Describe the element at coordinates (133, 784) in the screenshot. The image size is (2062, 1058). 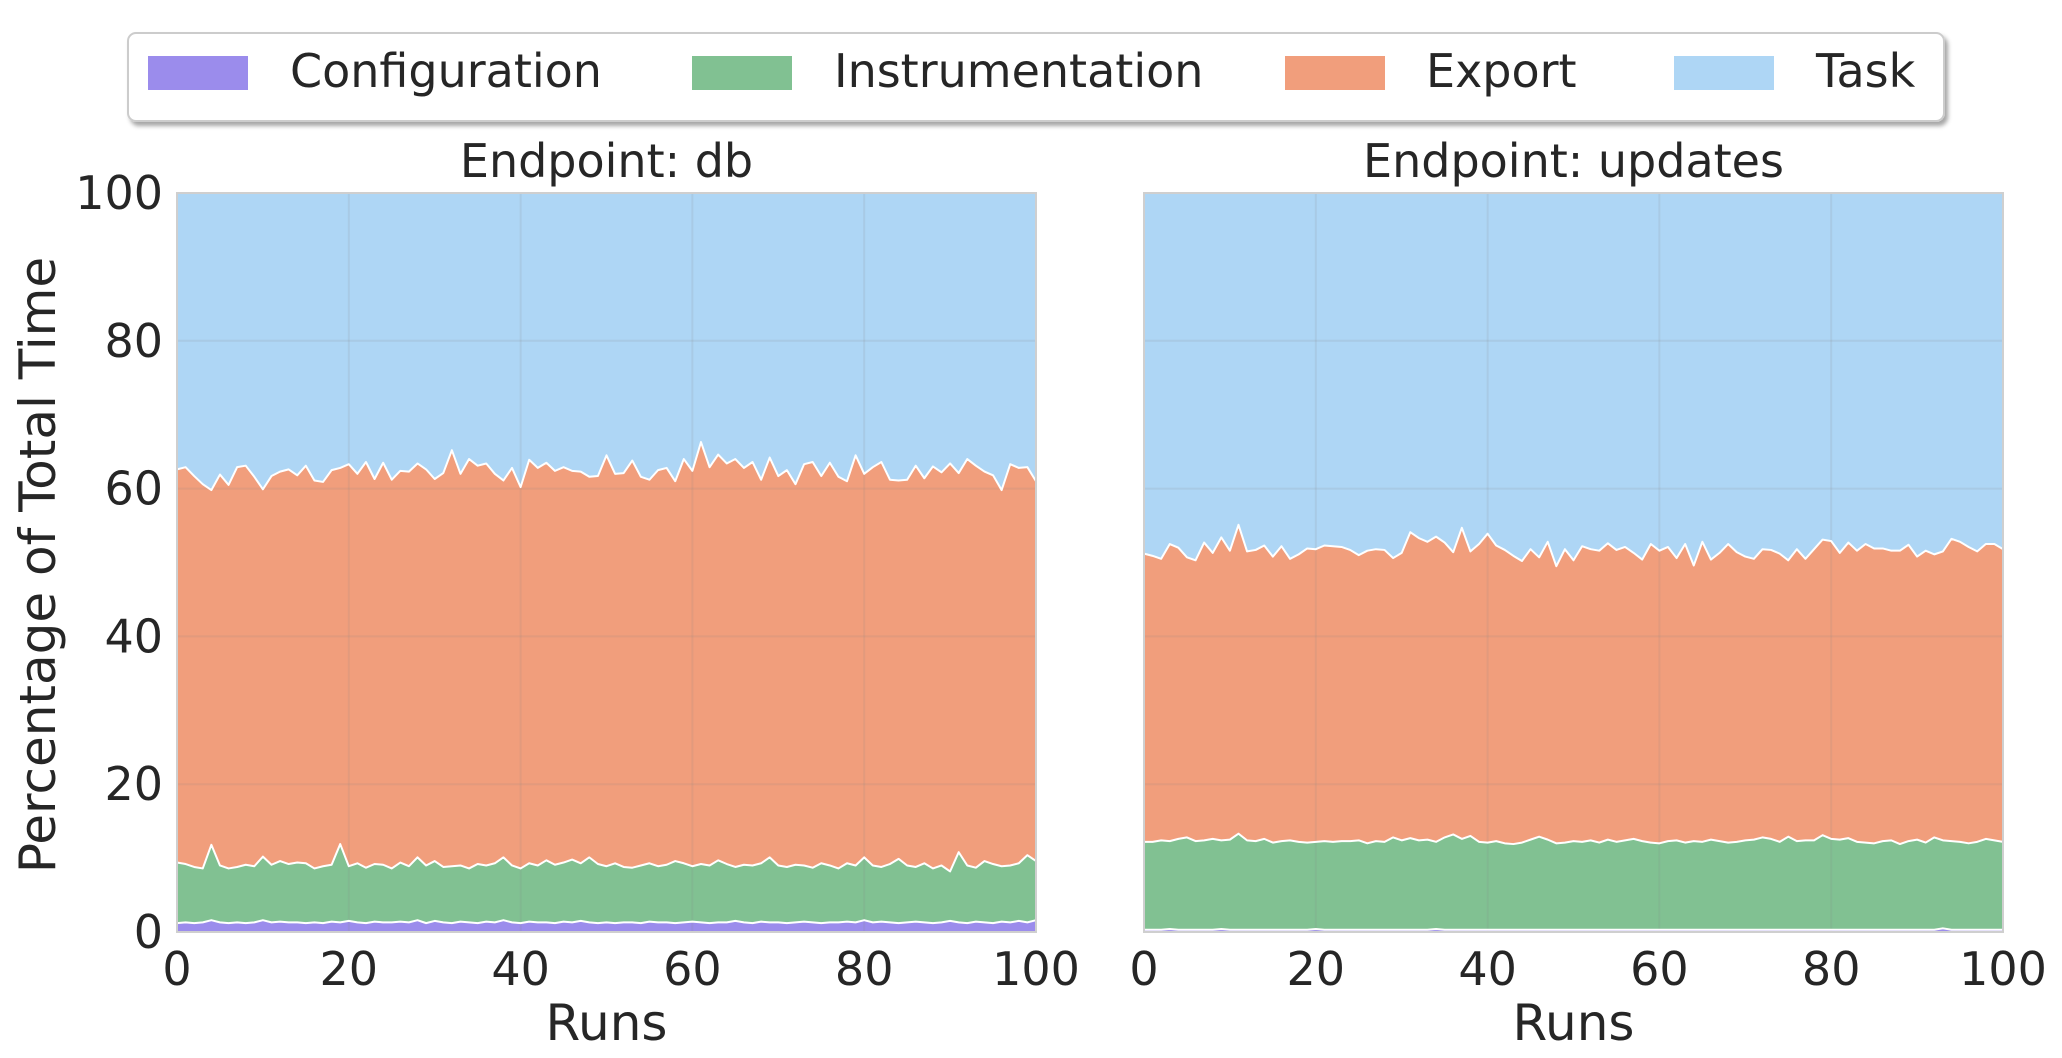
I see `y-tick-label: 20` at that location.